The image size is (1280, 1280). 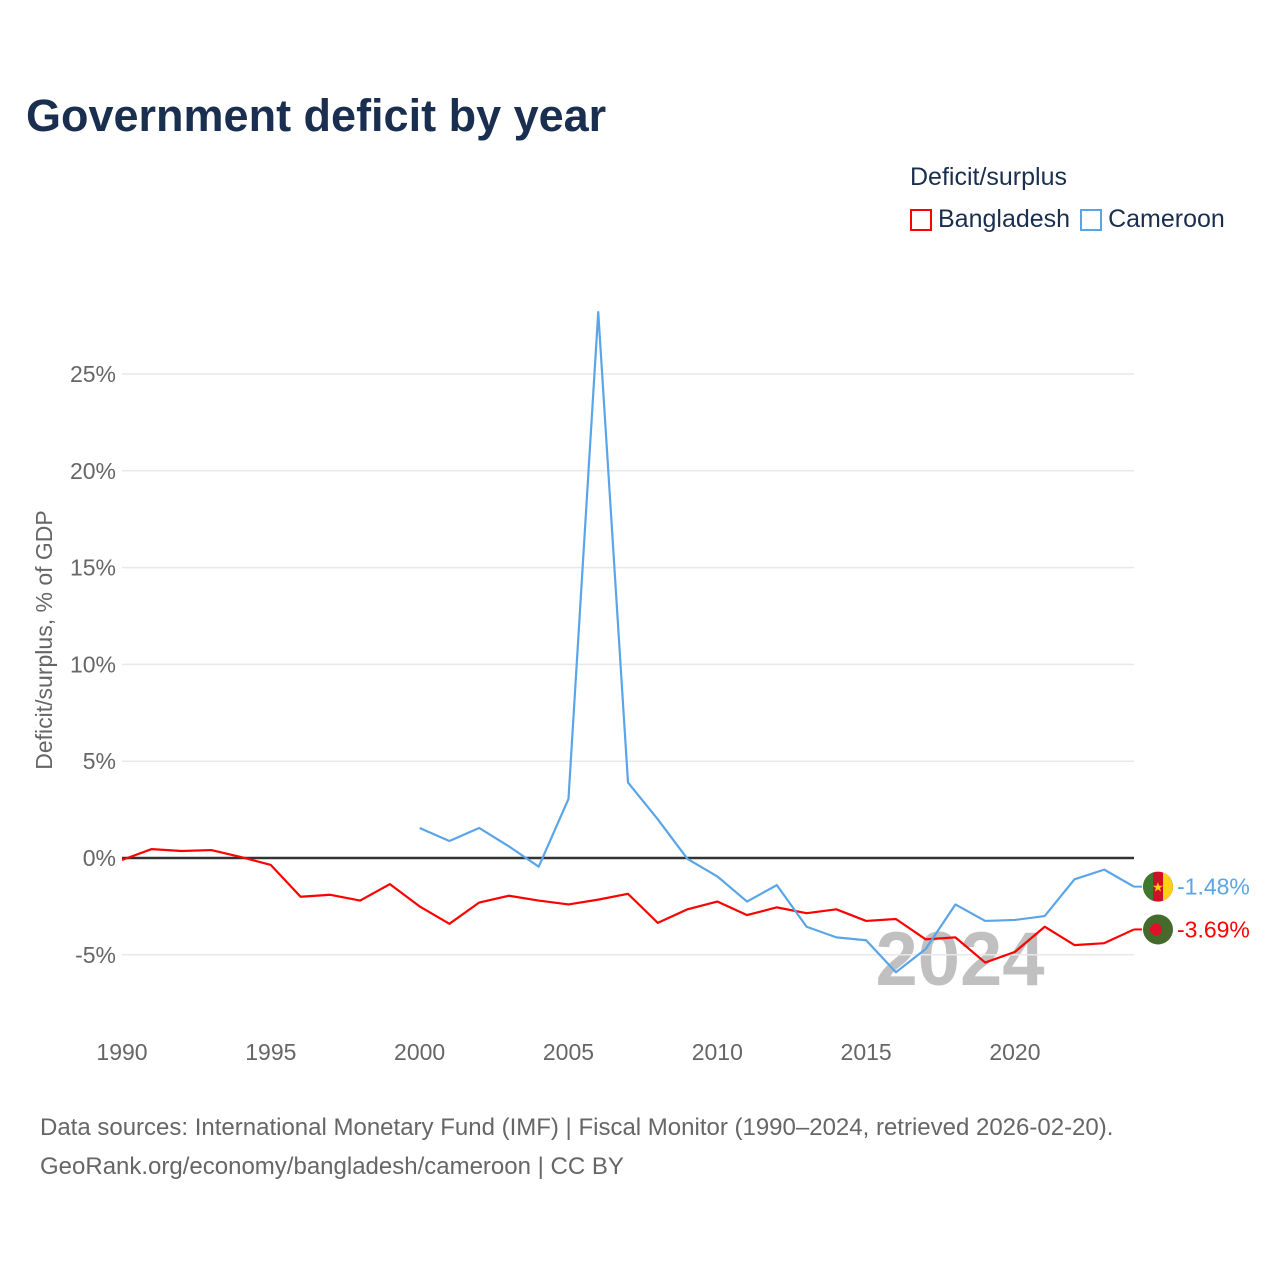 What do you see at coordinates (419, 1052) in the screenshot?
I see `x-tick-label: 2000` at bounding box center [419, 1052].